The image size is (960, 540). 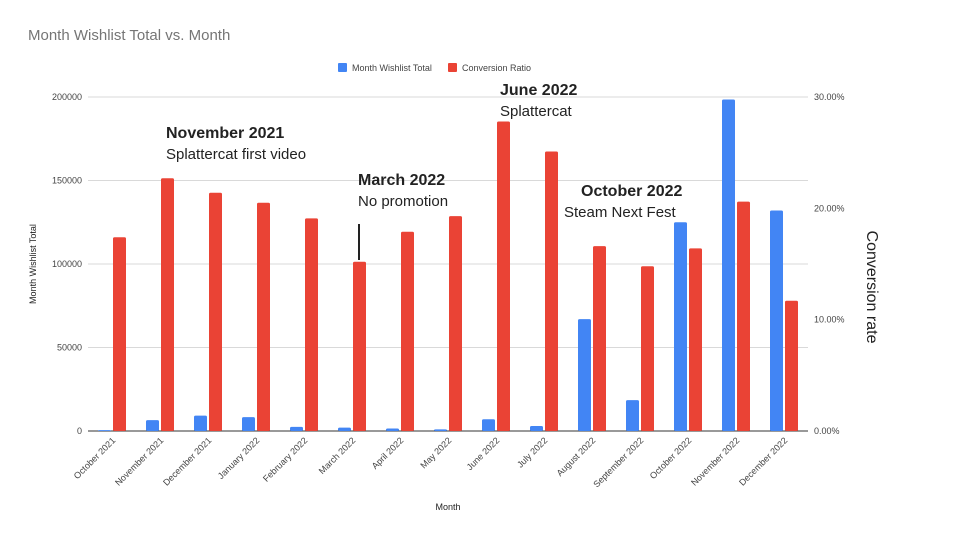 I want to click on annotation-title: March 2022, so click(x=401, y=180).